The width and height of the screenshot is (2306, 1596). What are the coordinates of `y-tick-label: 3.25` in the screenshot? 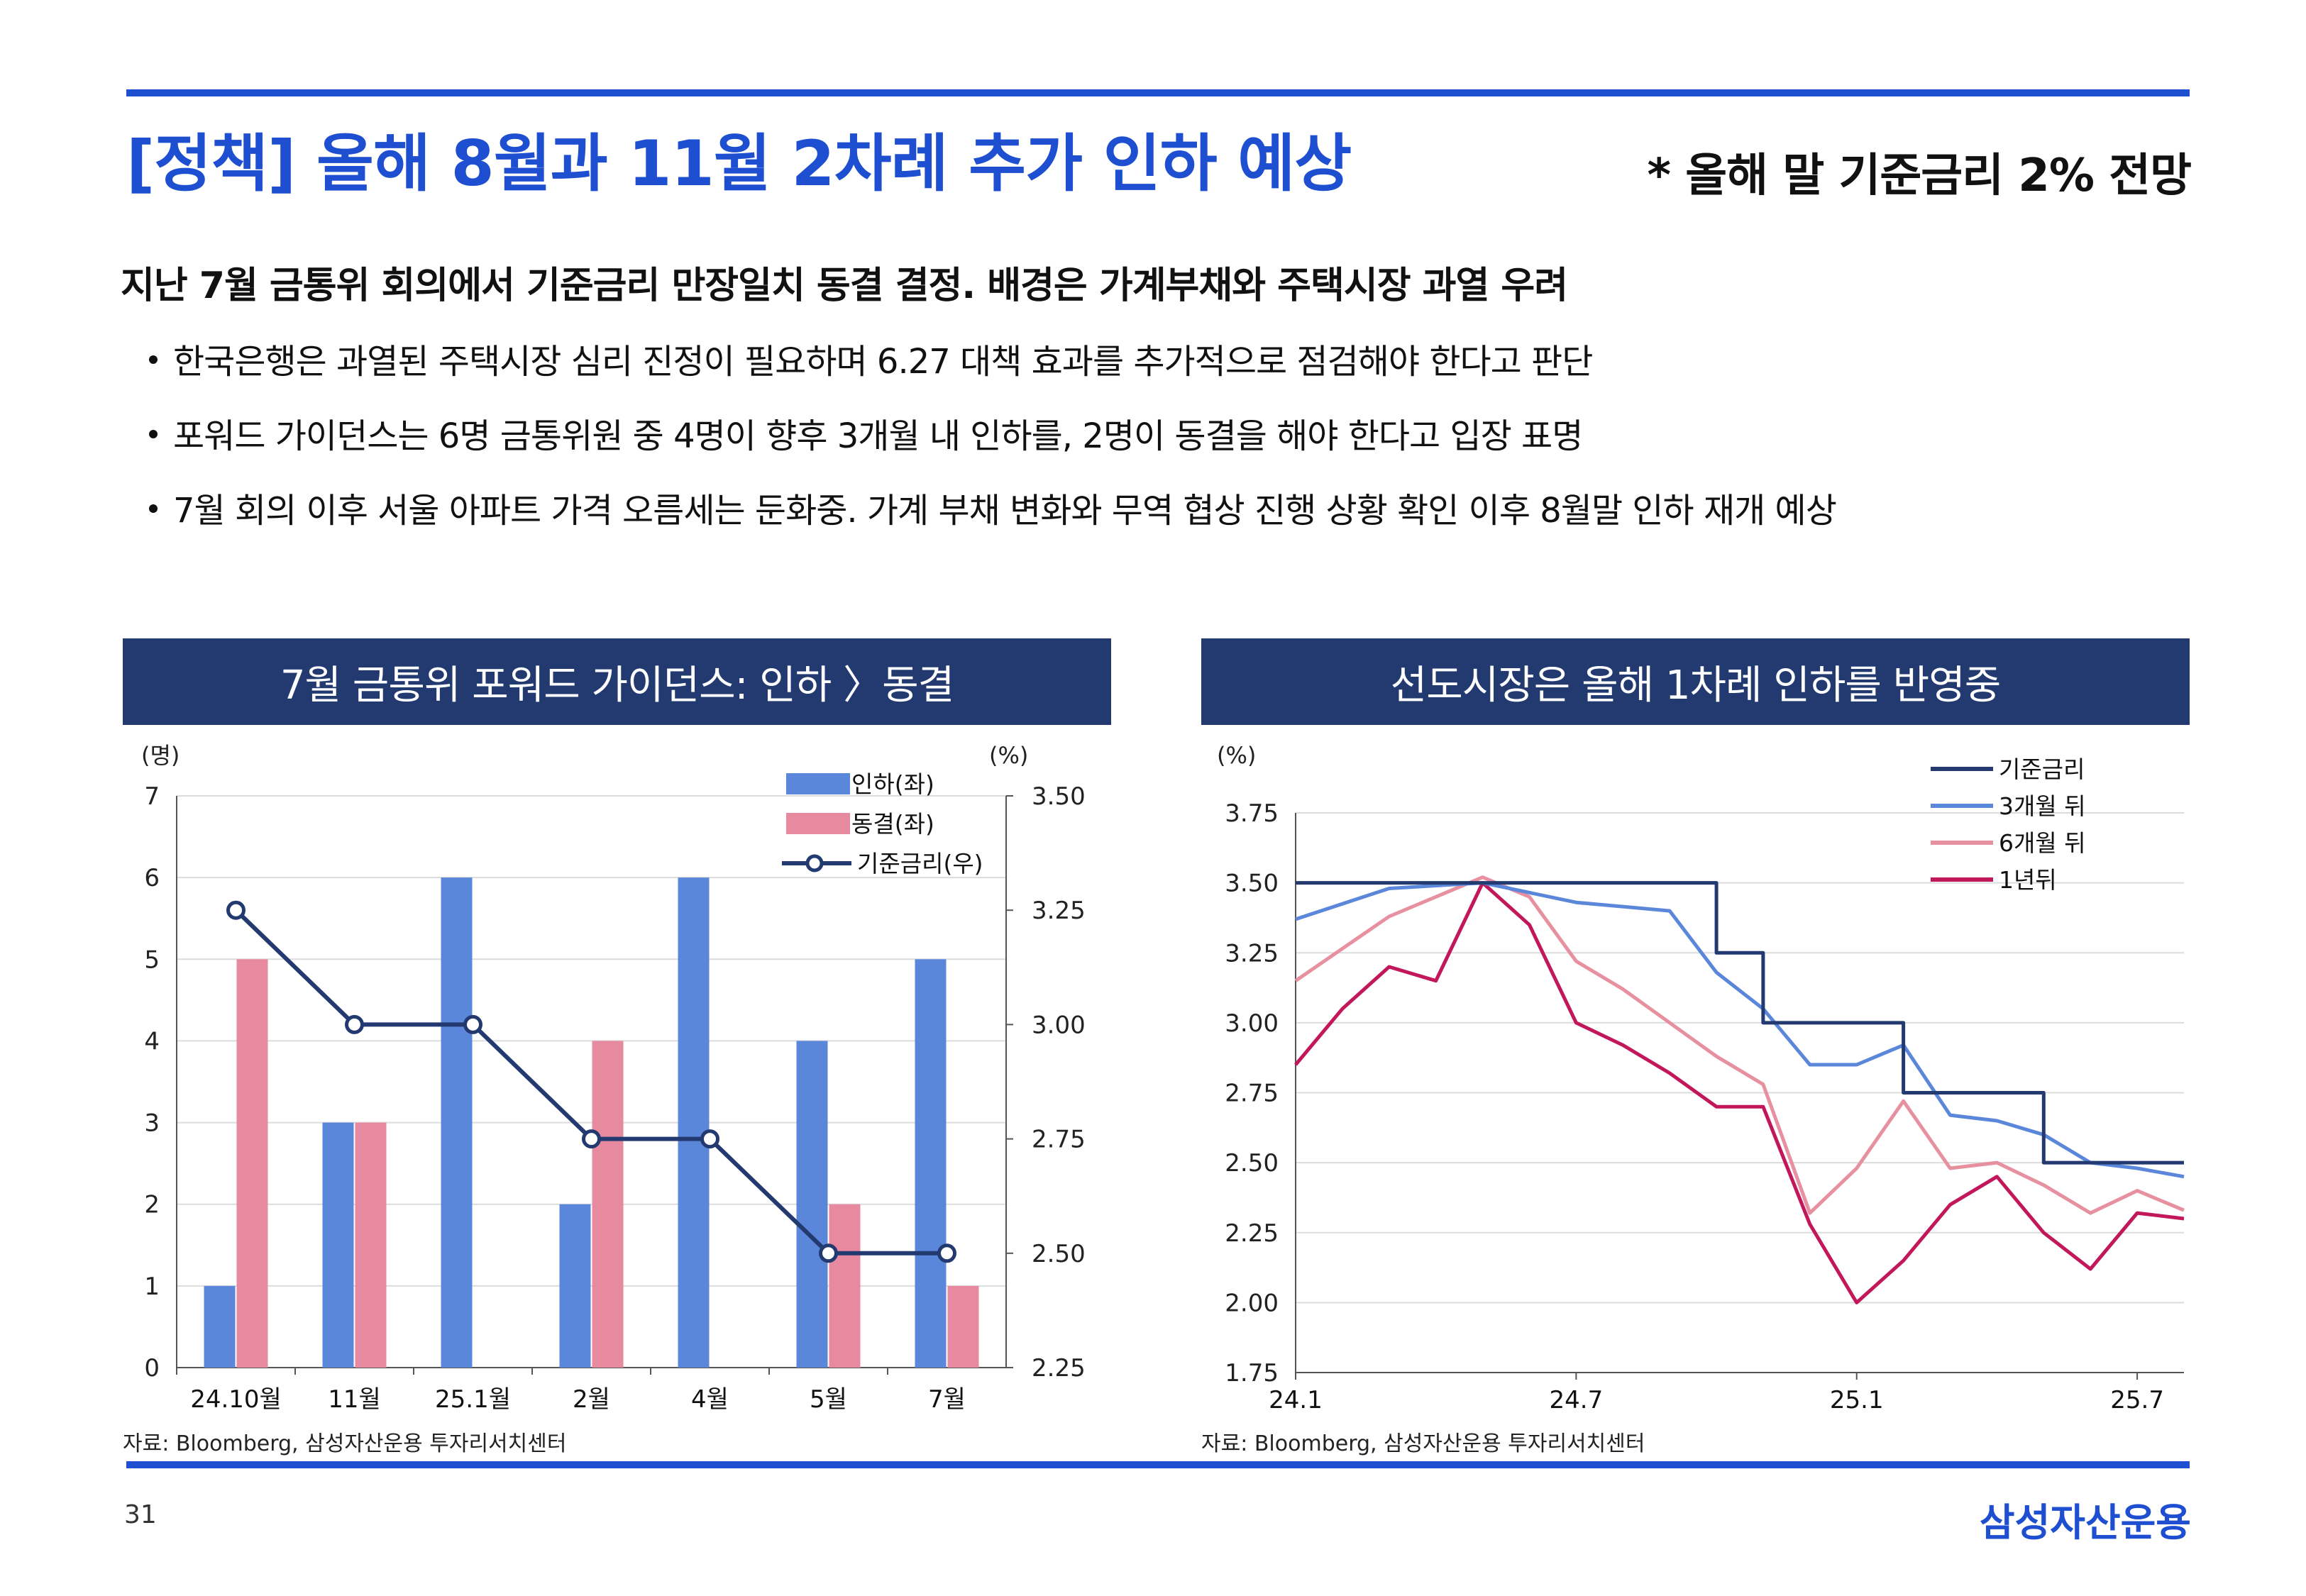 It's located at (1252, 953).